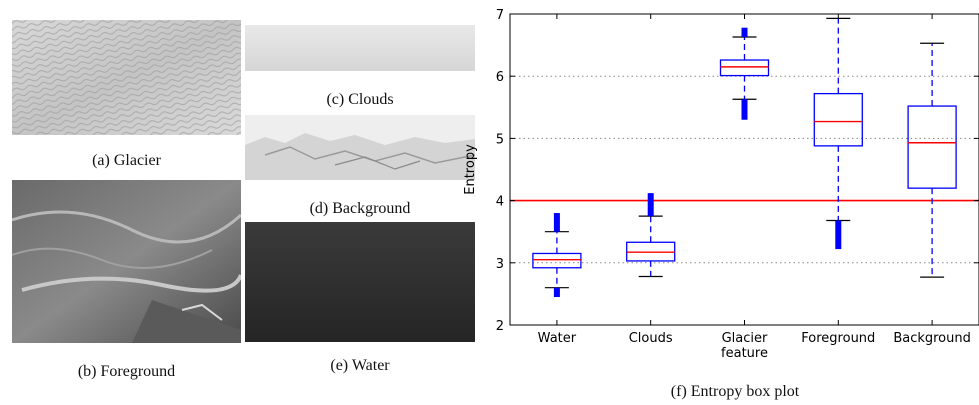  I want to click on foreground-image, so click(126, 261).